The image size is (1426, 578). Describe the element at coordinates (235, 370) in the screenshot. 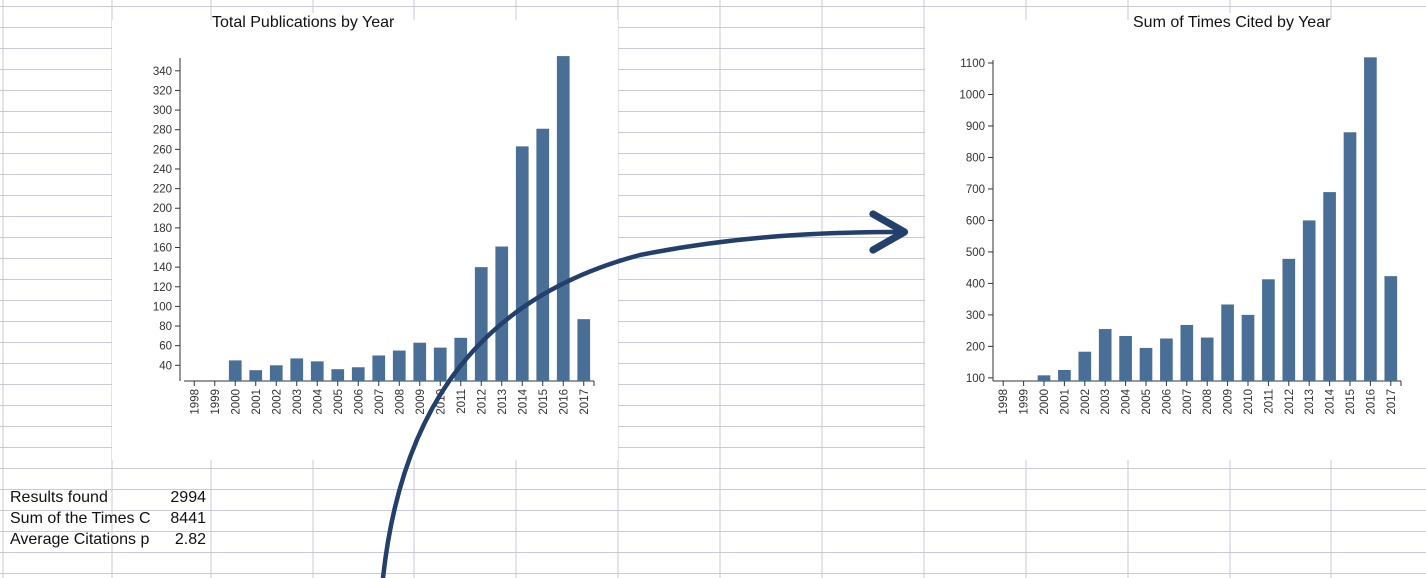

I see `bar-2000` at that location.